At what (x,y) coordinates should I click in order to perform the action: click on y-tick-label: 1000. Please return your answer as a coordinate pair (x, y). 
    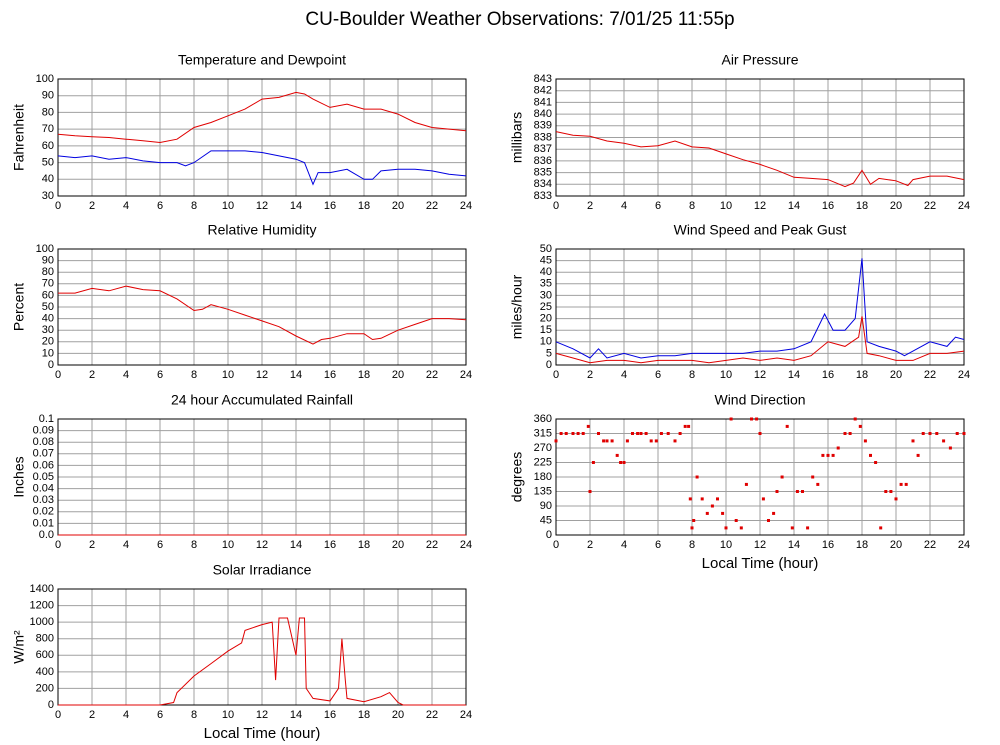
    Looking at the image, I should click on (42, 622).